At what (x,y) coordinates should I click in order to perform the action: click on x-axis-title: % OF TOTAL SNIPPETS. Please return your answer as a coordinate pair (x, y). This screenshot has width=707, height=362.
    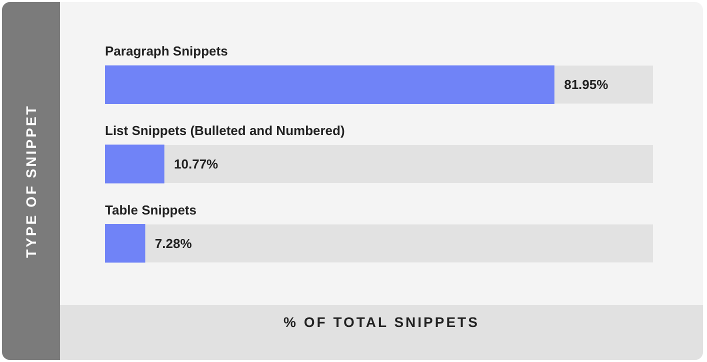
    Looking at the image, I should click on (381, 332).